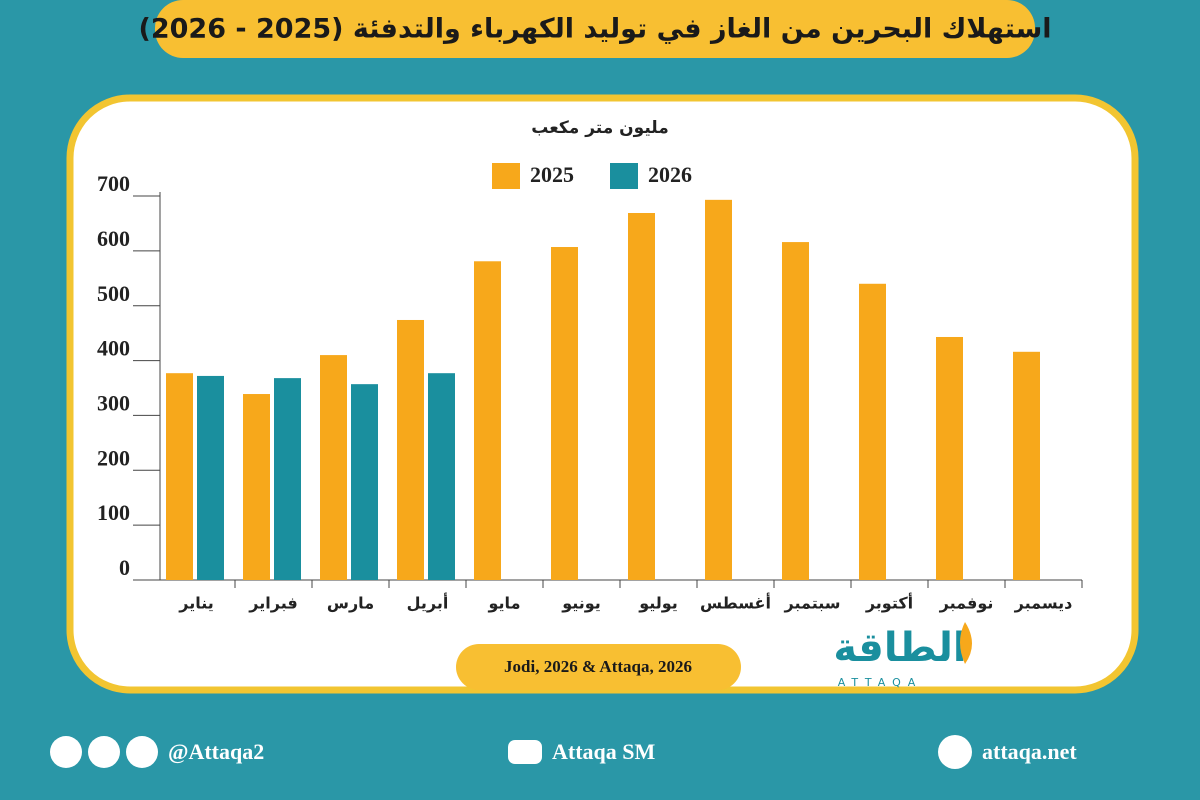 The height and width of the screenshot is (800, 1200). Describe the element at coordinates (811, 603) in the screenshot. I see `x-tick-label: سبتمبر` at that location.